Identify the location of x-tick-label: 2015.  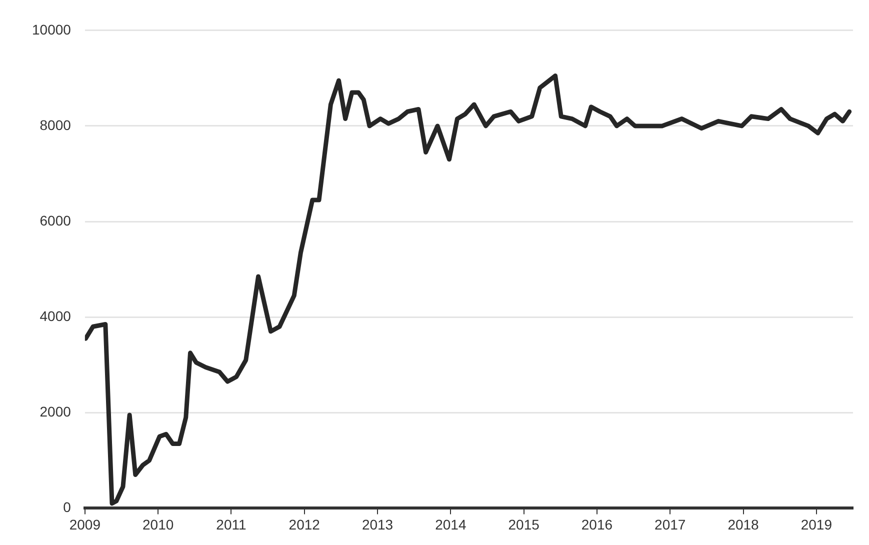
(524, 524).